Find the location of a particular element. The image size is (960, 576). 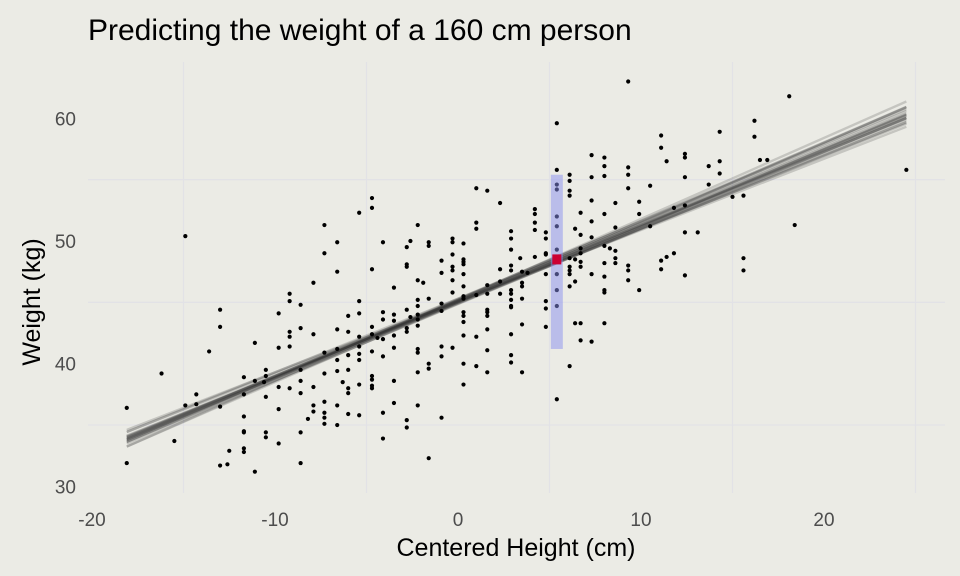

chart-title: Predicting the weight of a 160 cm person is located at coordinates (360, 30).